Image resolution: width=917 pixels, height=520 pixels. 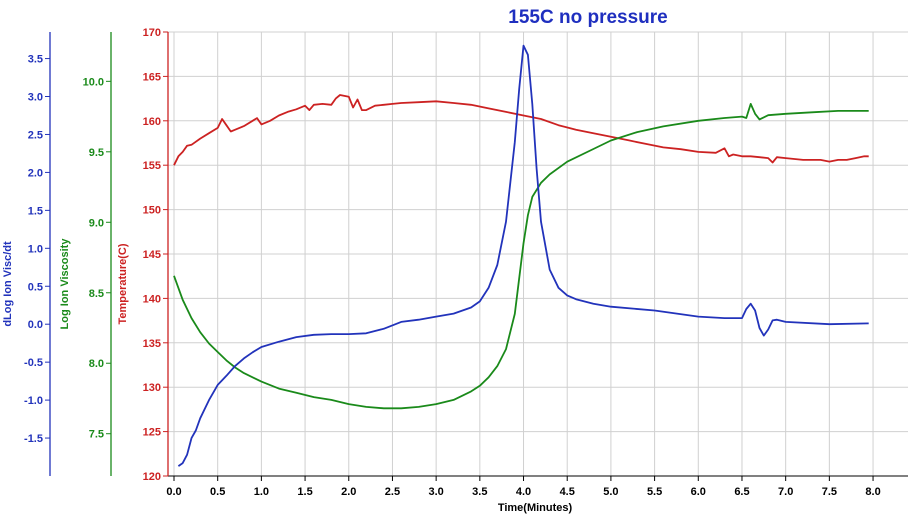 I want to click on dlog-tick-label: -0.5, so click(x=33, y=363).